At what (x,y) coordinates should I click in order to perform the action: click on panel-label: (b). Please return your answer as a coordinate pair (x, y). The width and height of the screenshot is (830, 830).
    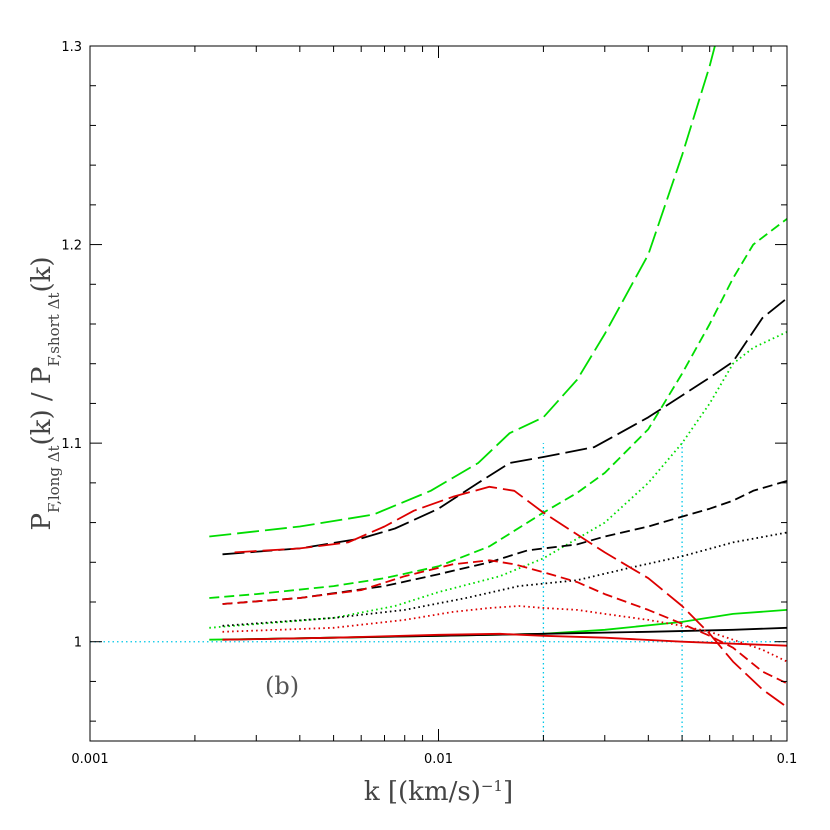
    Looking at the image, I should click on (282, 686).